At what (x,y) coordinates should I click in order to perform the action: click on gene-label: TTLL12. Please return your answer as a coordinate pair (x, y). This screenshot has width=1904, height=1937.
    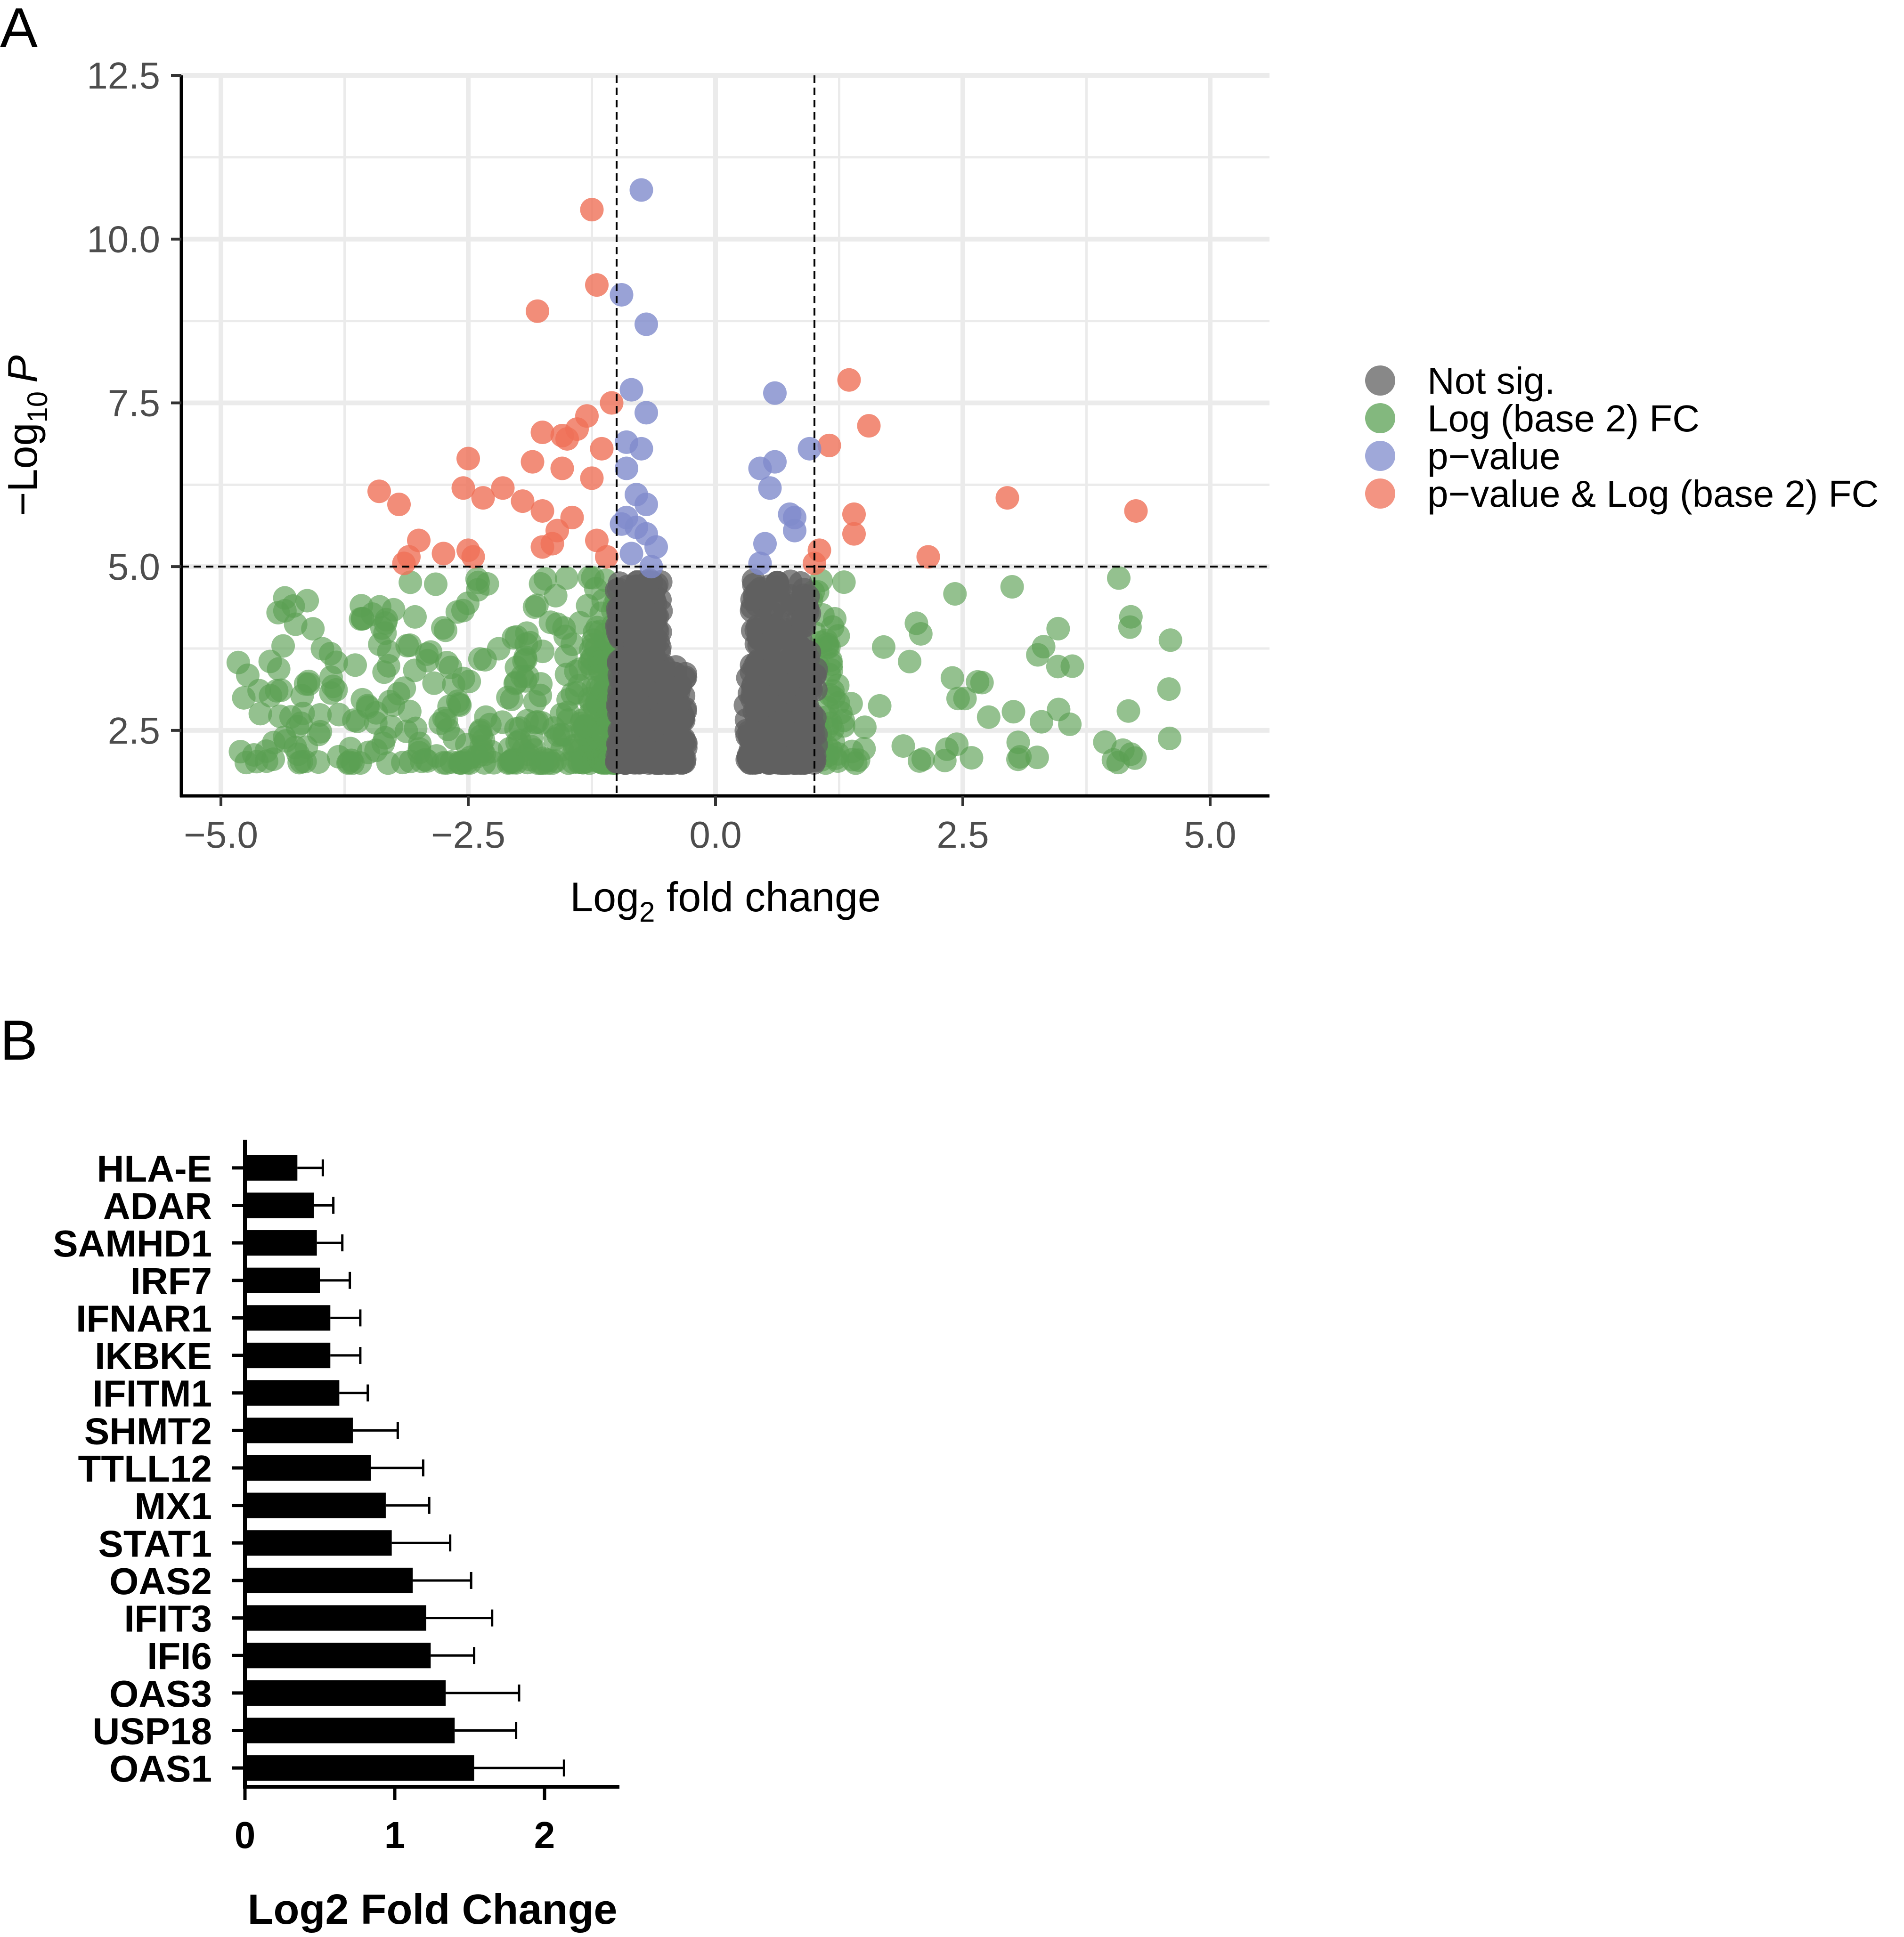
    Looking at the image, I should click on (145, 1469).